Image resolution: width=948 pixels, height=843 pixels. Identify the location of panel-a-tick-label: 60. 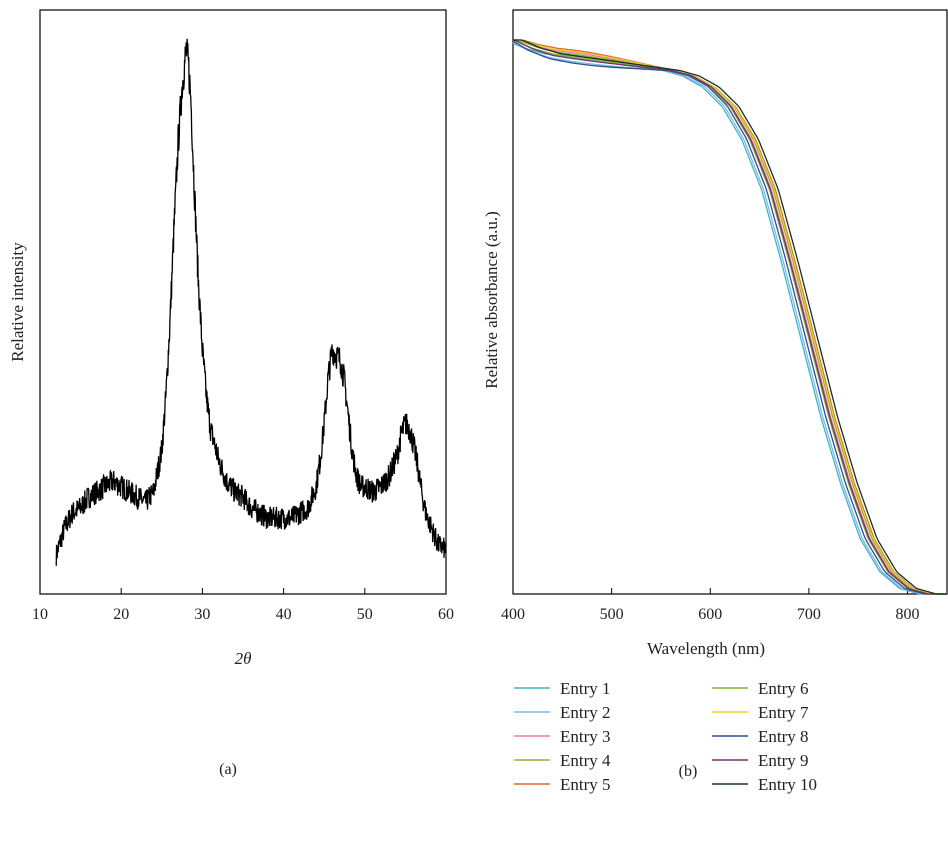
(446, 614).